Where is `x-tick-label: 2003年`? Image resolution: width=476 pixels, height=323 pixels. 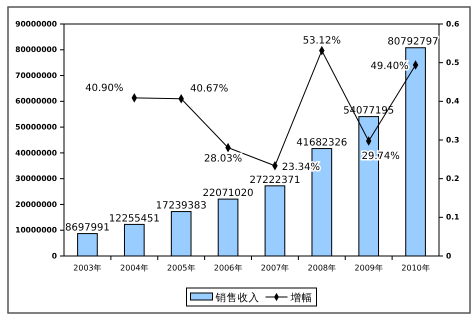 x-tick-label: 2003年 is located at coordinates (87, 268).